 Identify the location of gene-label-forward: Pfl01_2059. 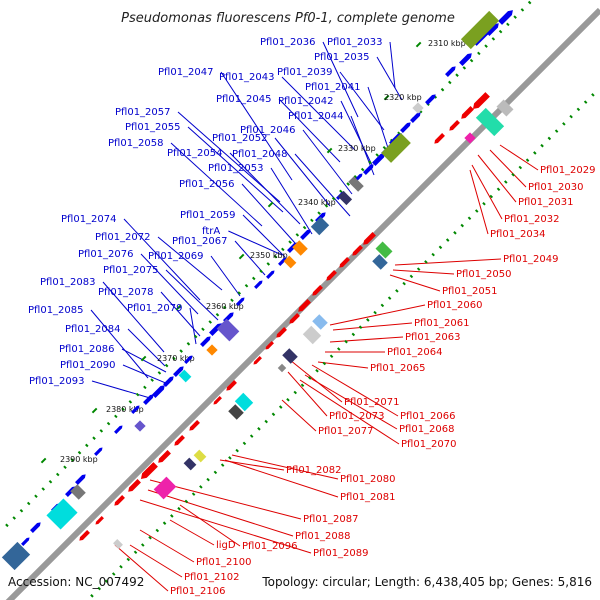
(208, 215).